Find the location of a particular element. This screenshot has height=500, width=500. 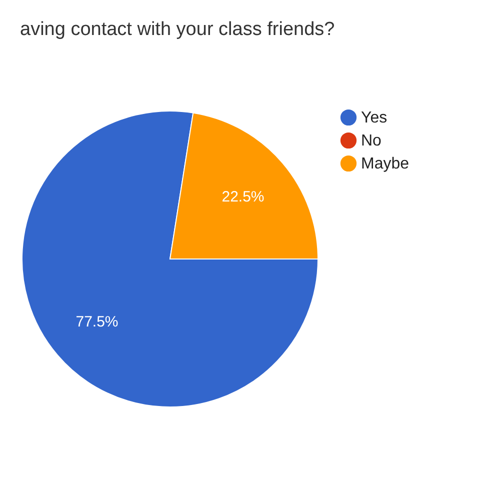

legend-label: Yes is located at coordinates (374, 118).